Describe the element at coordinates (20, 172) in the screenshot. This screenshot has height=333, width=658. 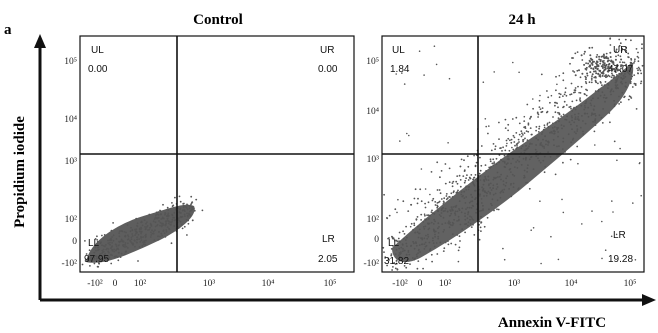
I see `y-axis-title: Propidium iodide` at that location.